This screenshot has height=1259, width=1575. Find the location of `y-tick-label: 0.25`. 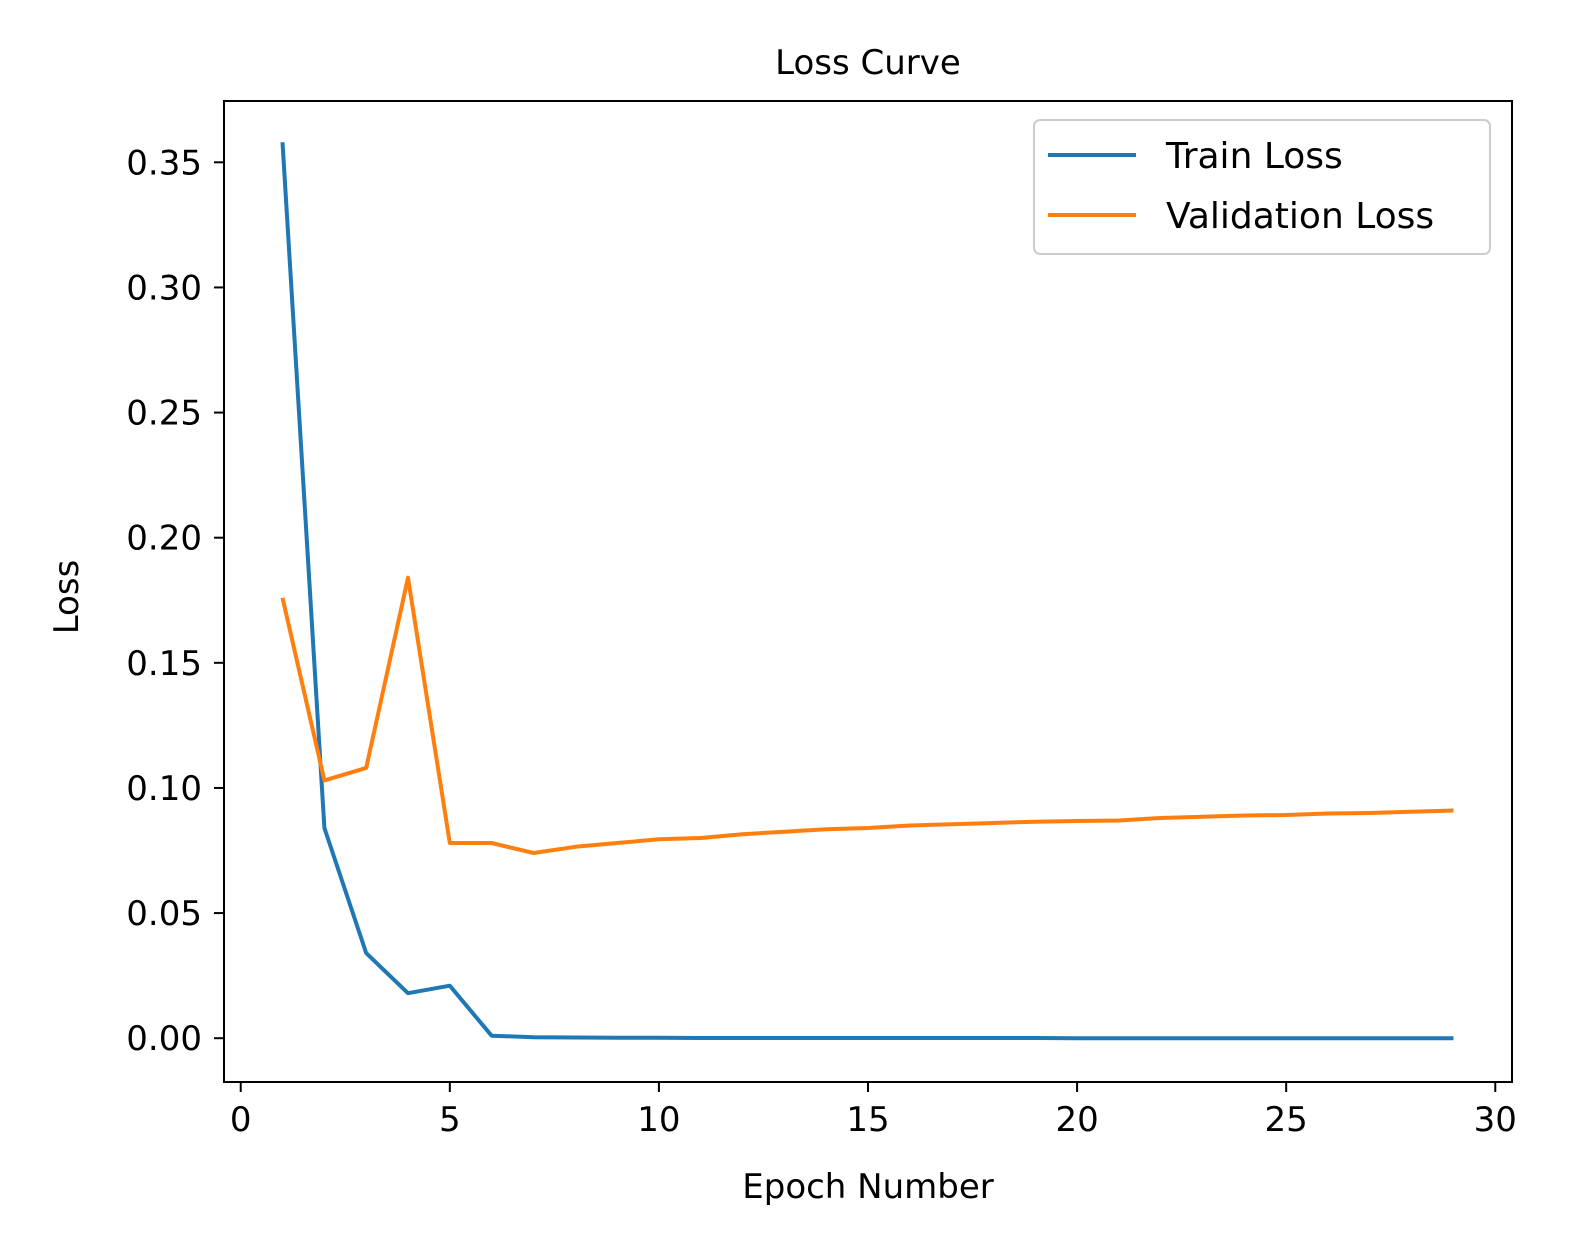

y-tick-label: 0.25 is located at coordinates (164, 414).